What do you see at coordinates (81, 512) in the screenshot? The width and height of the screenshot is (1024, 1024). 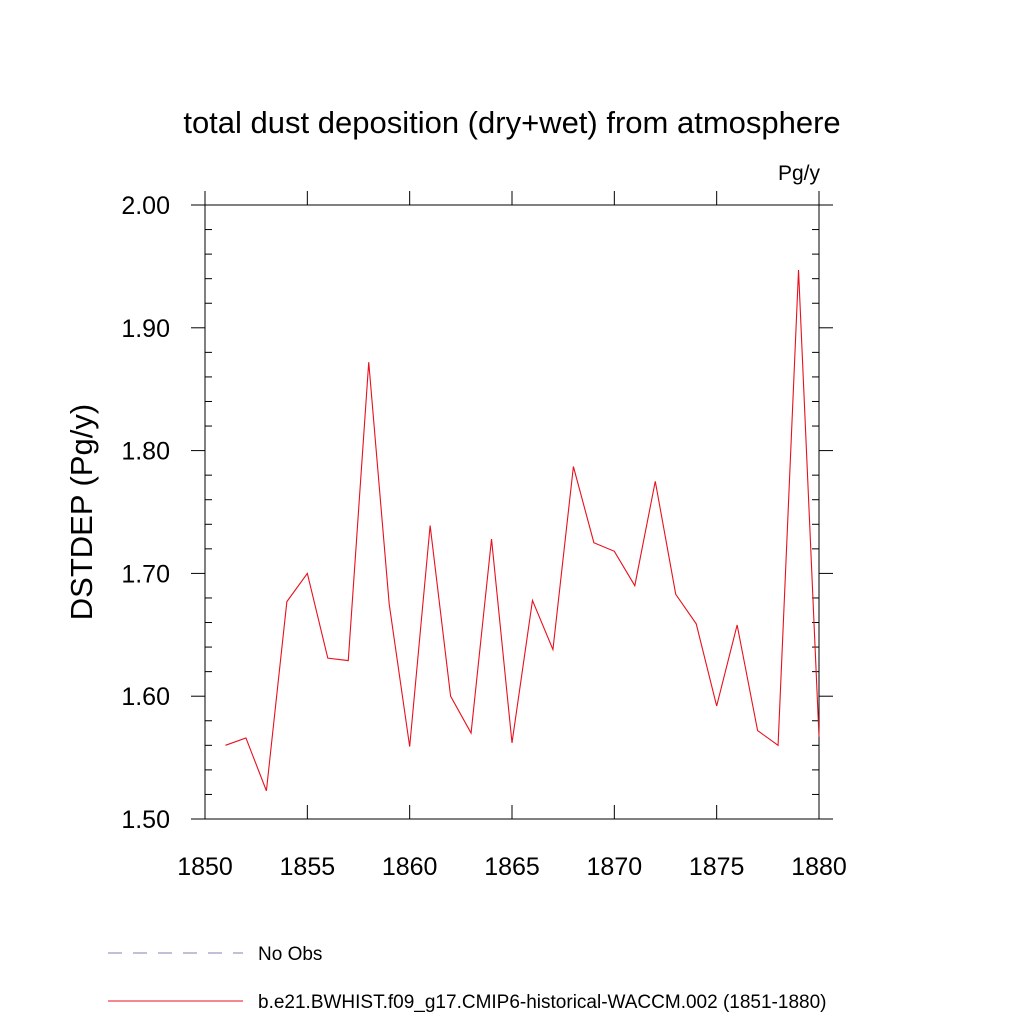 I see `y-axis-label: DSTDEP (Pg/y)` at bounding box center [81, 512].